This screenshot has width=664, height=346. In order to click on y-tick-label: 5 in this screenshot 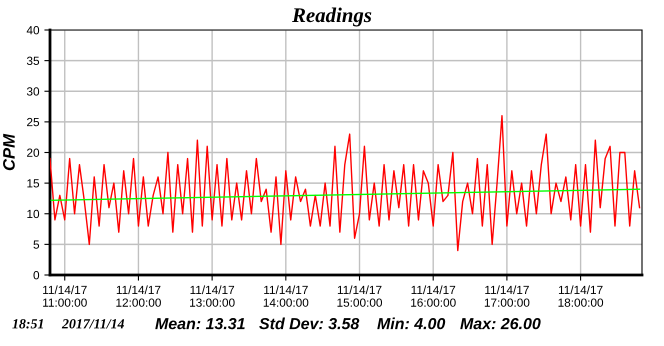, I will do `click(36, 244)`.